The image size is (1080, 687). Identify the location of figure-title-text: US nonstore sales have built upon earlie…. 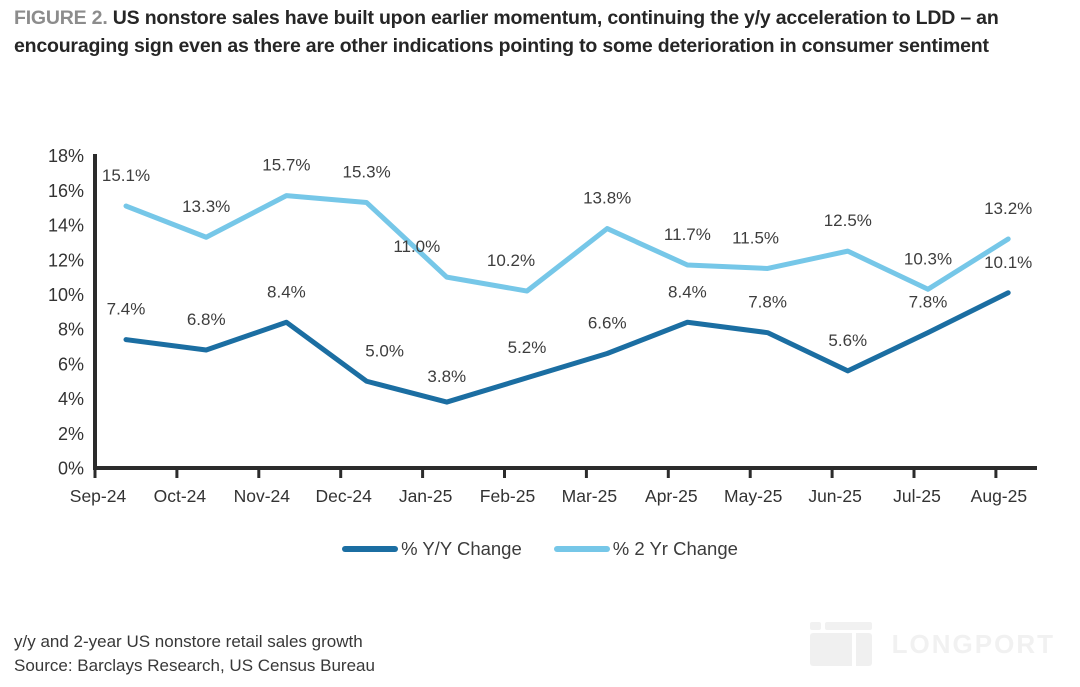
(506, 32).